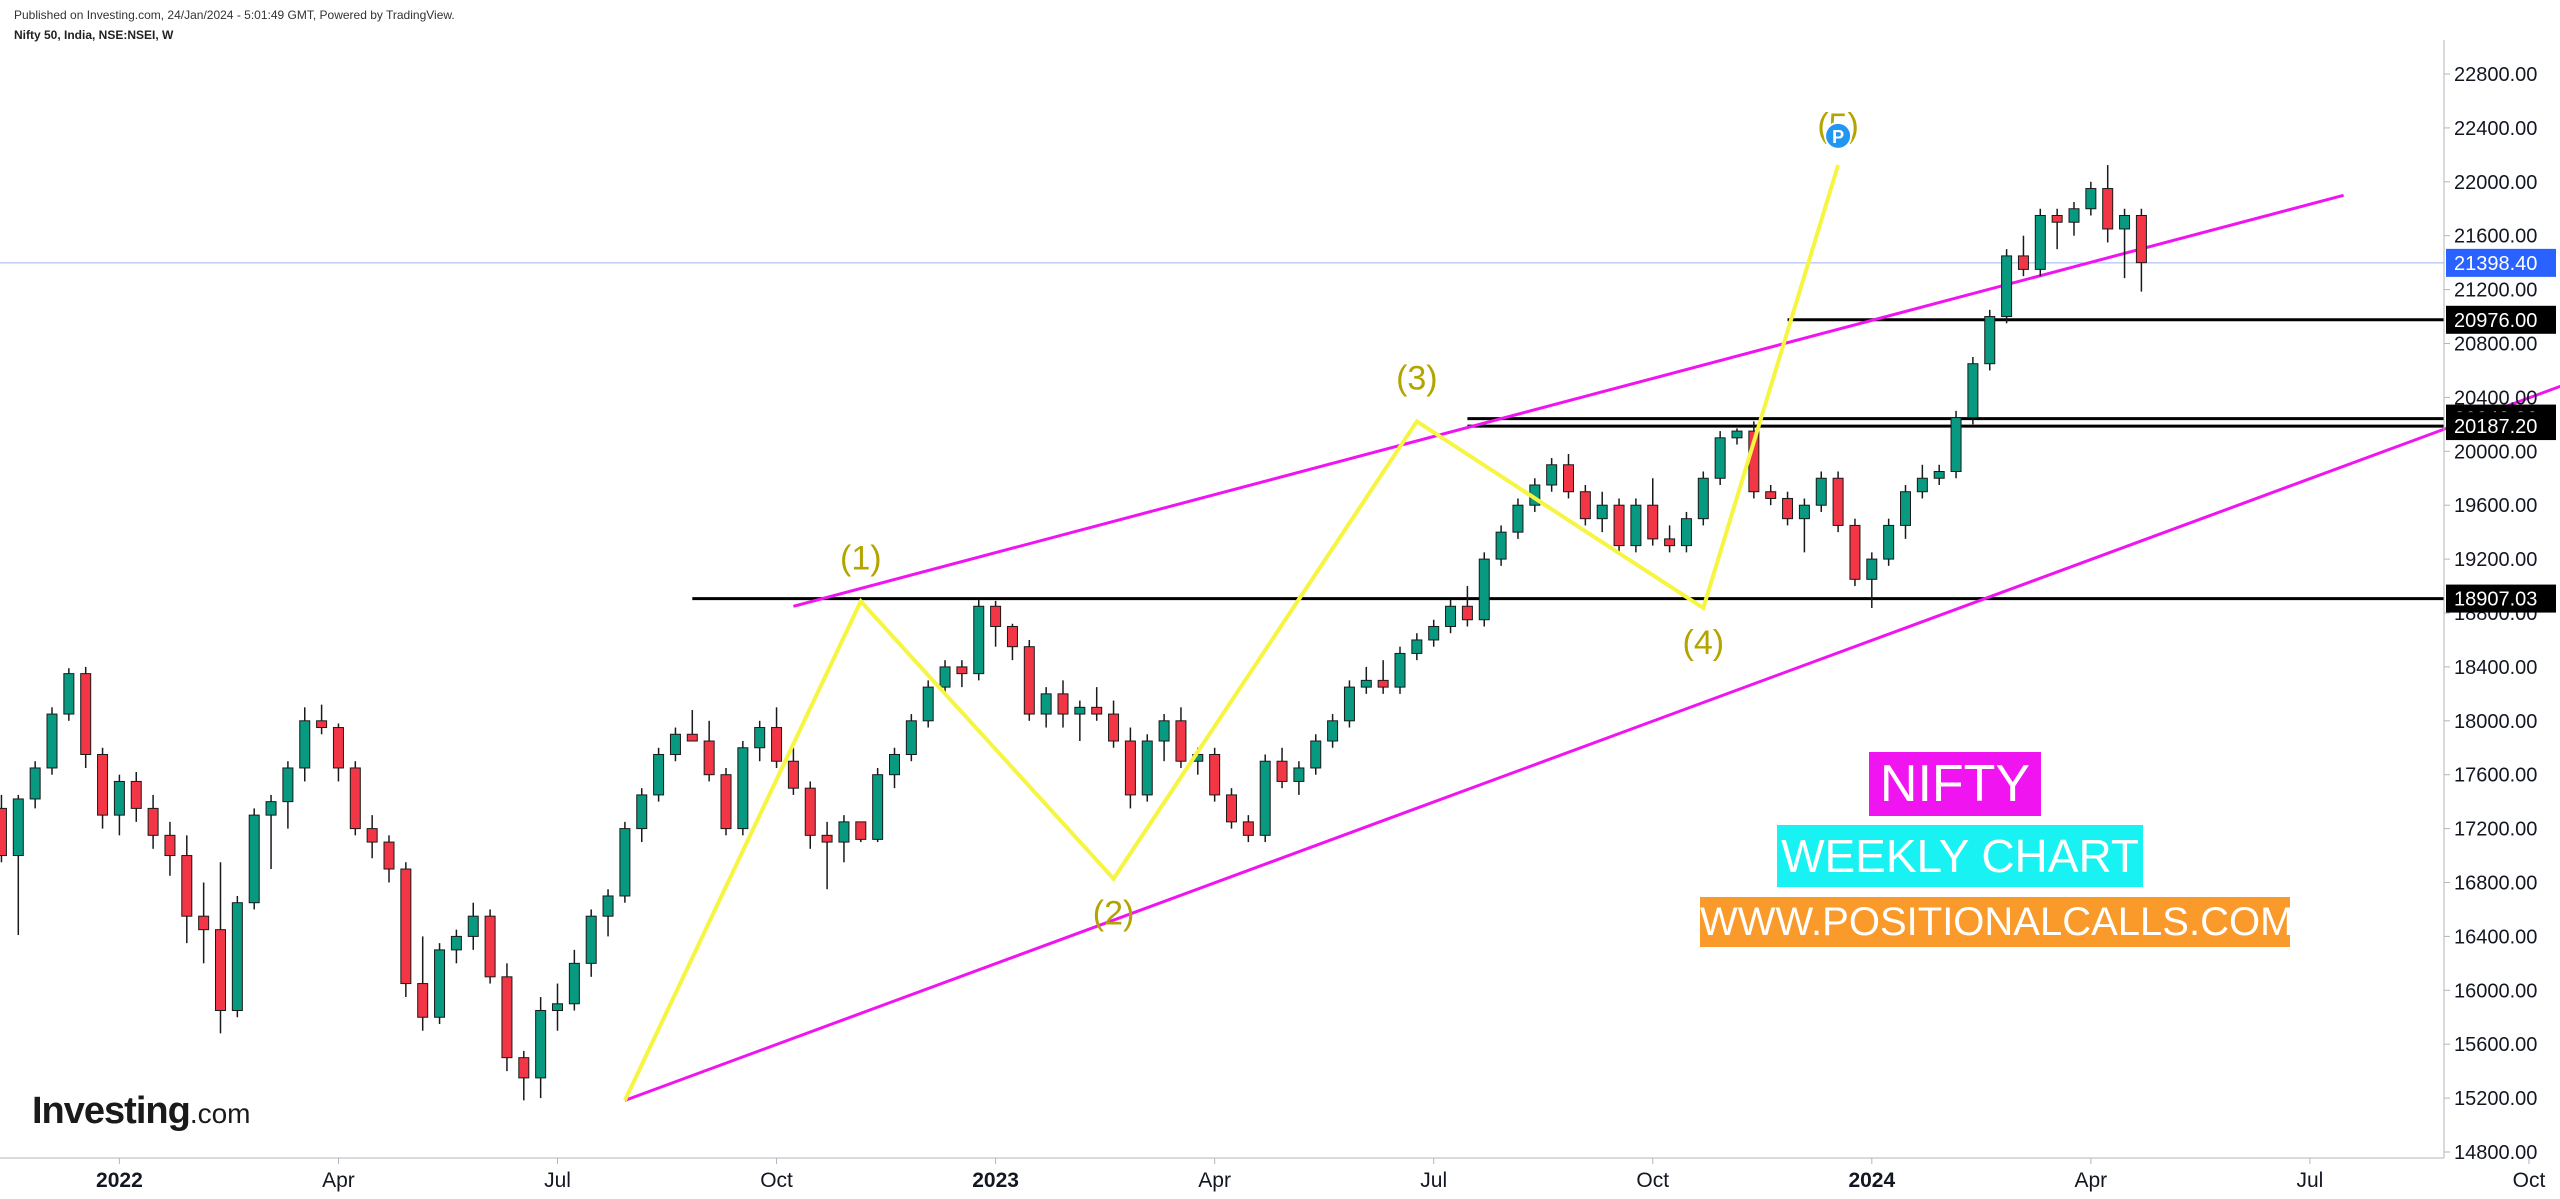  What do you see at coordinates (2495, 560) in the screenshot?
I see `price-tick-label: 19200.00` at bounding box center [2495, 560].